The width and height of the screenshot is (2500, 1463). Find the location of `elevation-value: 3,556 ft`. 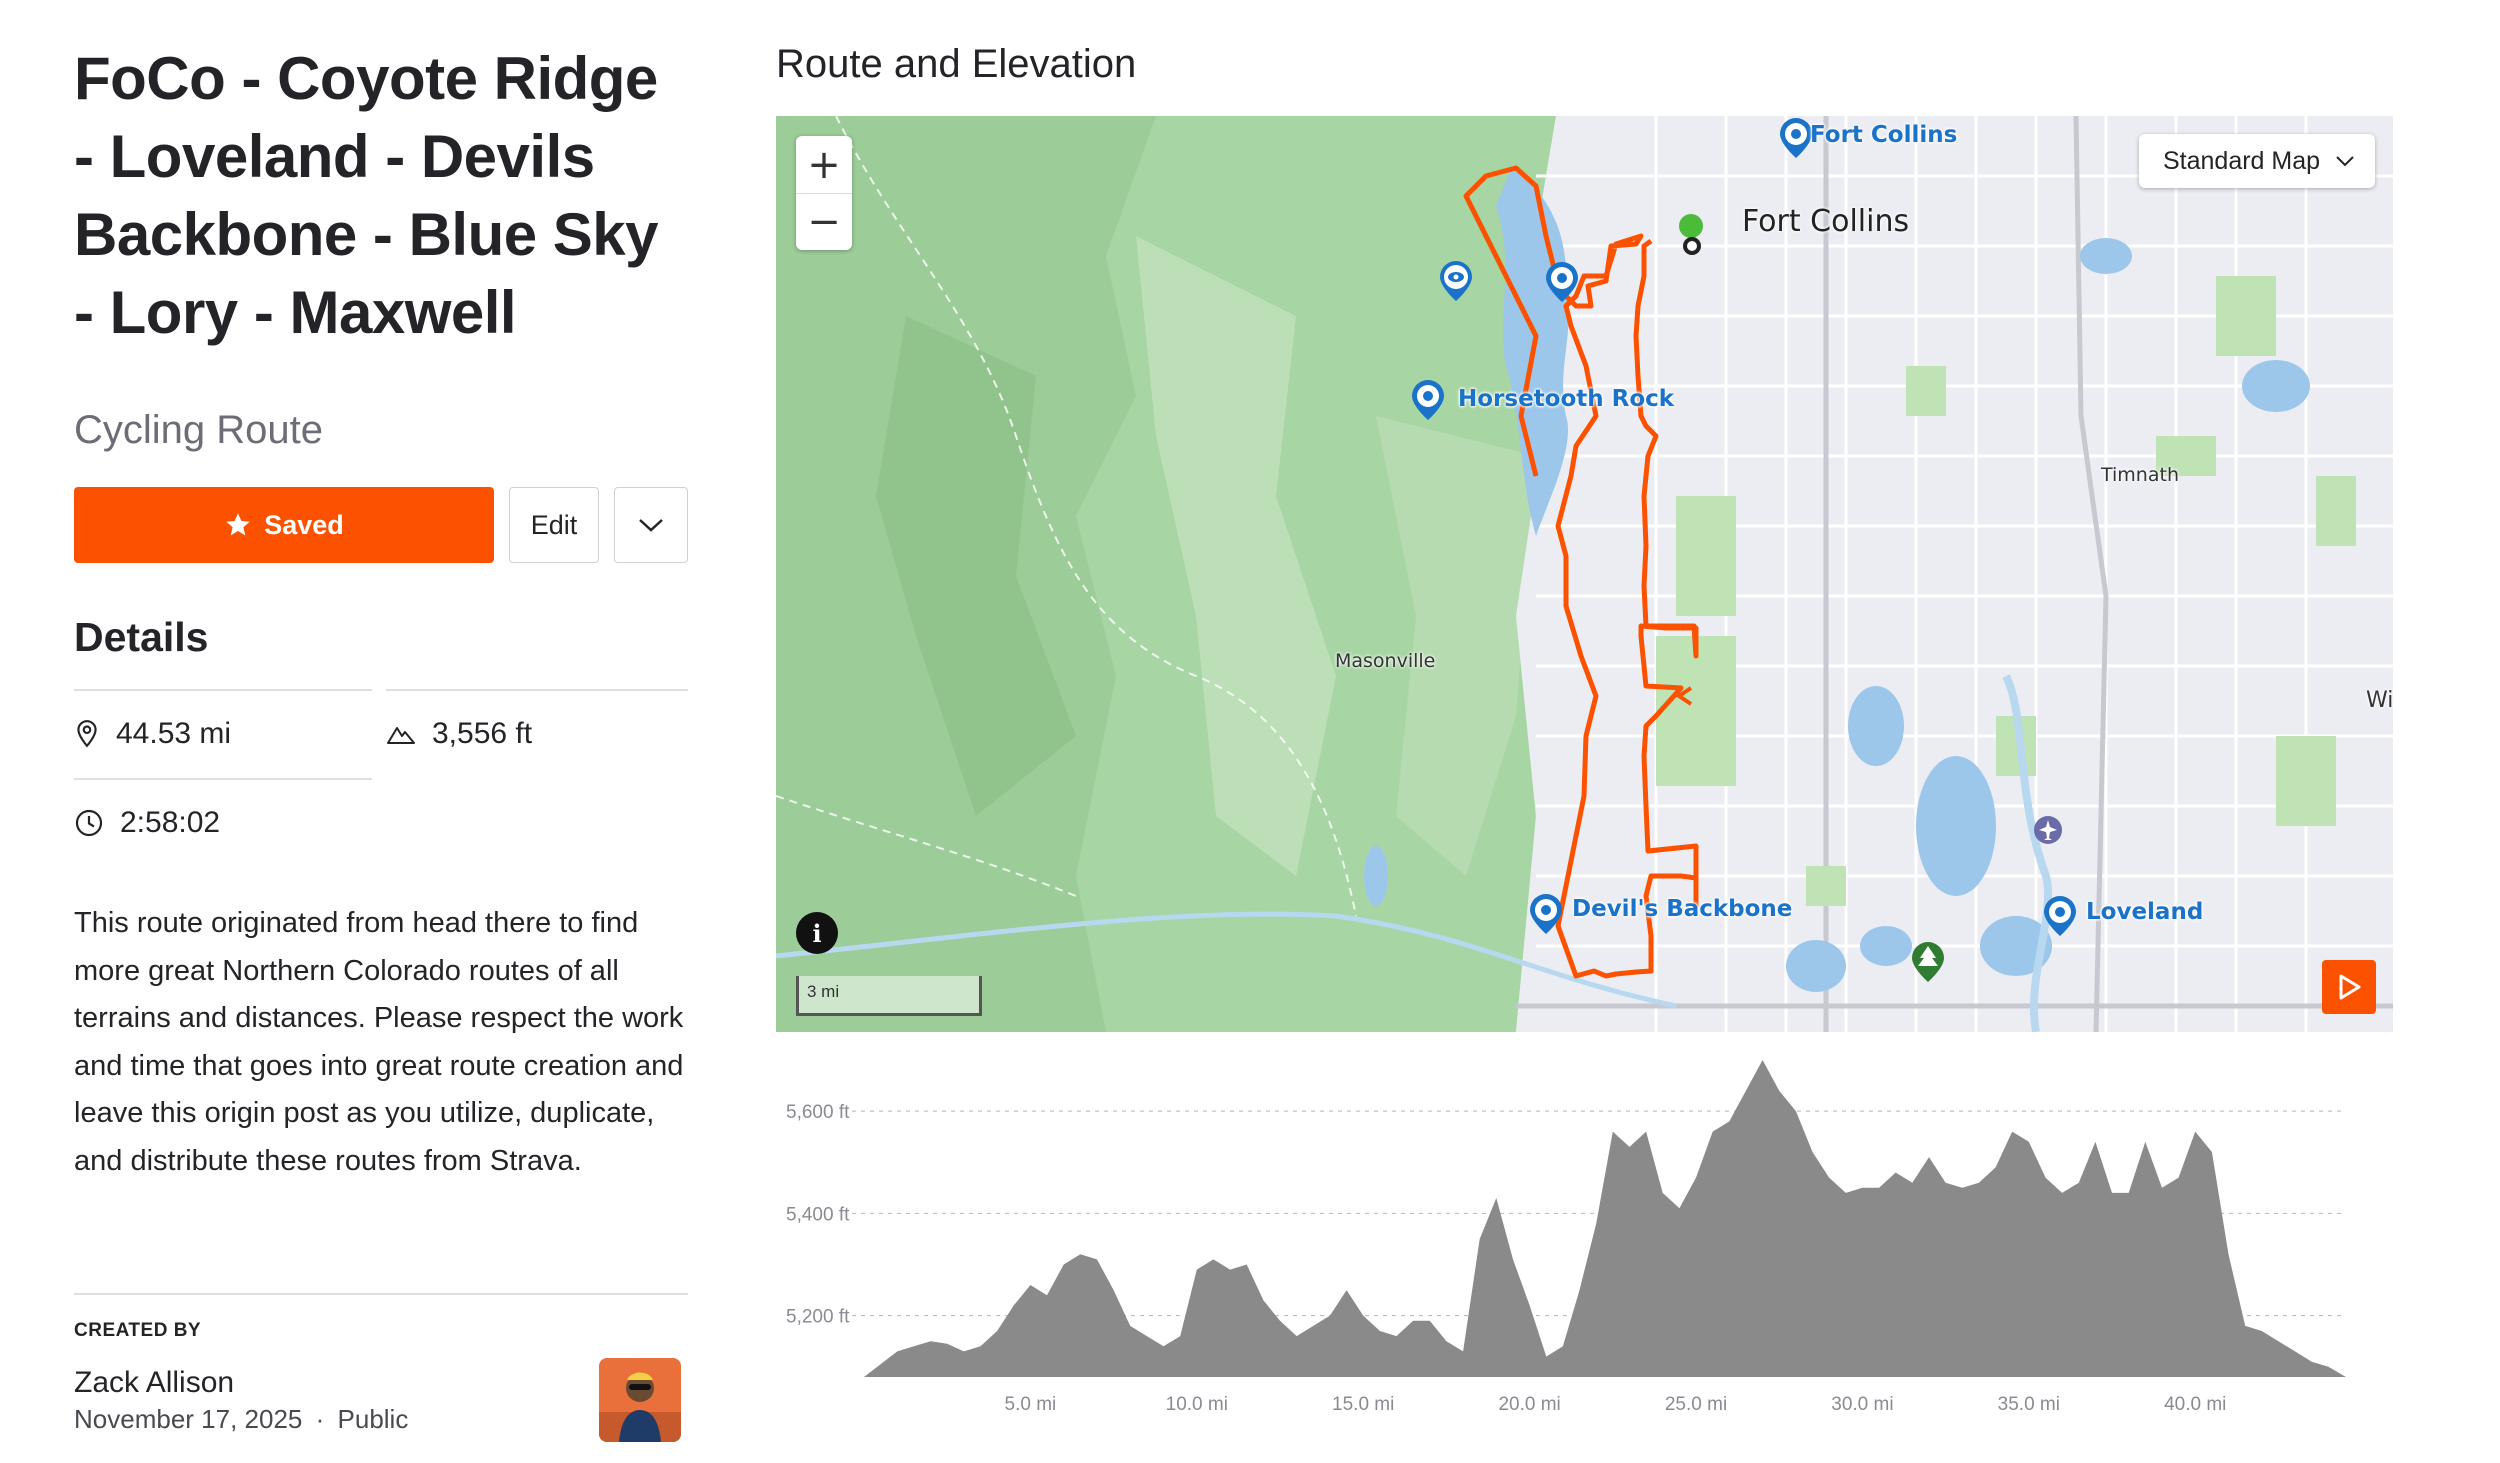

elevation-value: 3,556 ft is located at coordinates (482, 733).